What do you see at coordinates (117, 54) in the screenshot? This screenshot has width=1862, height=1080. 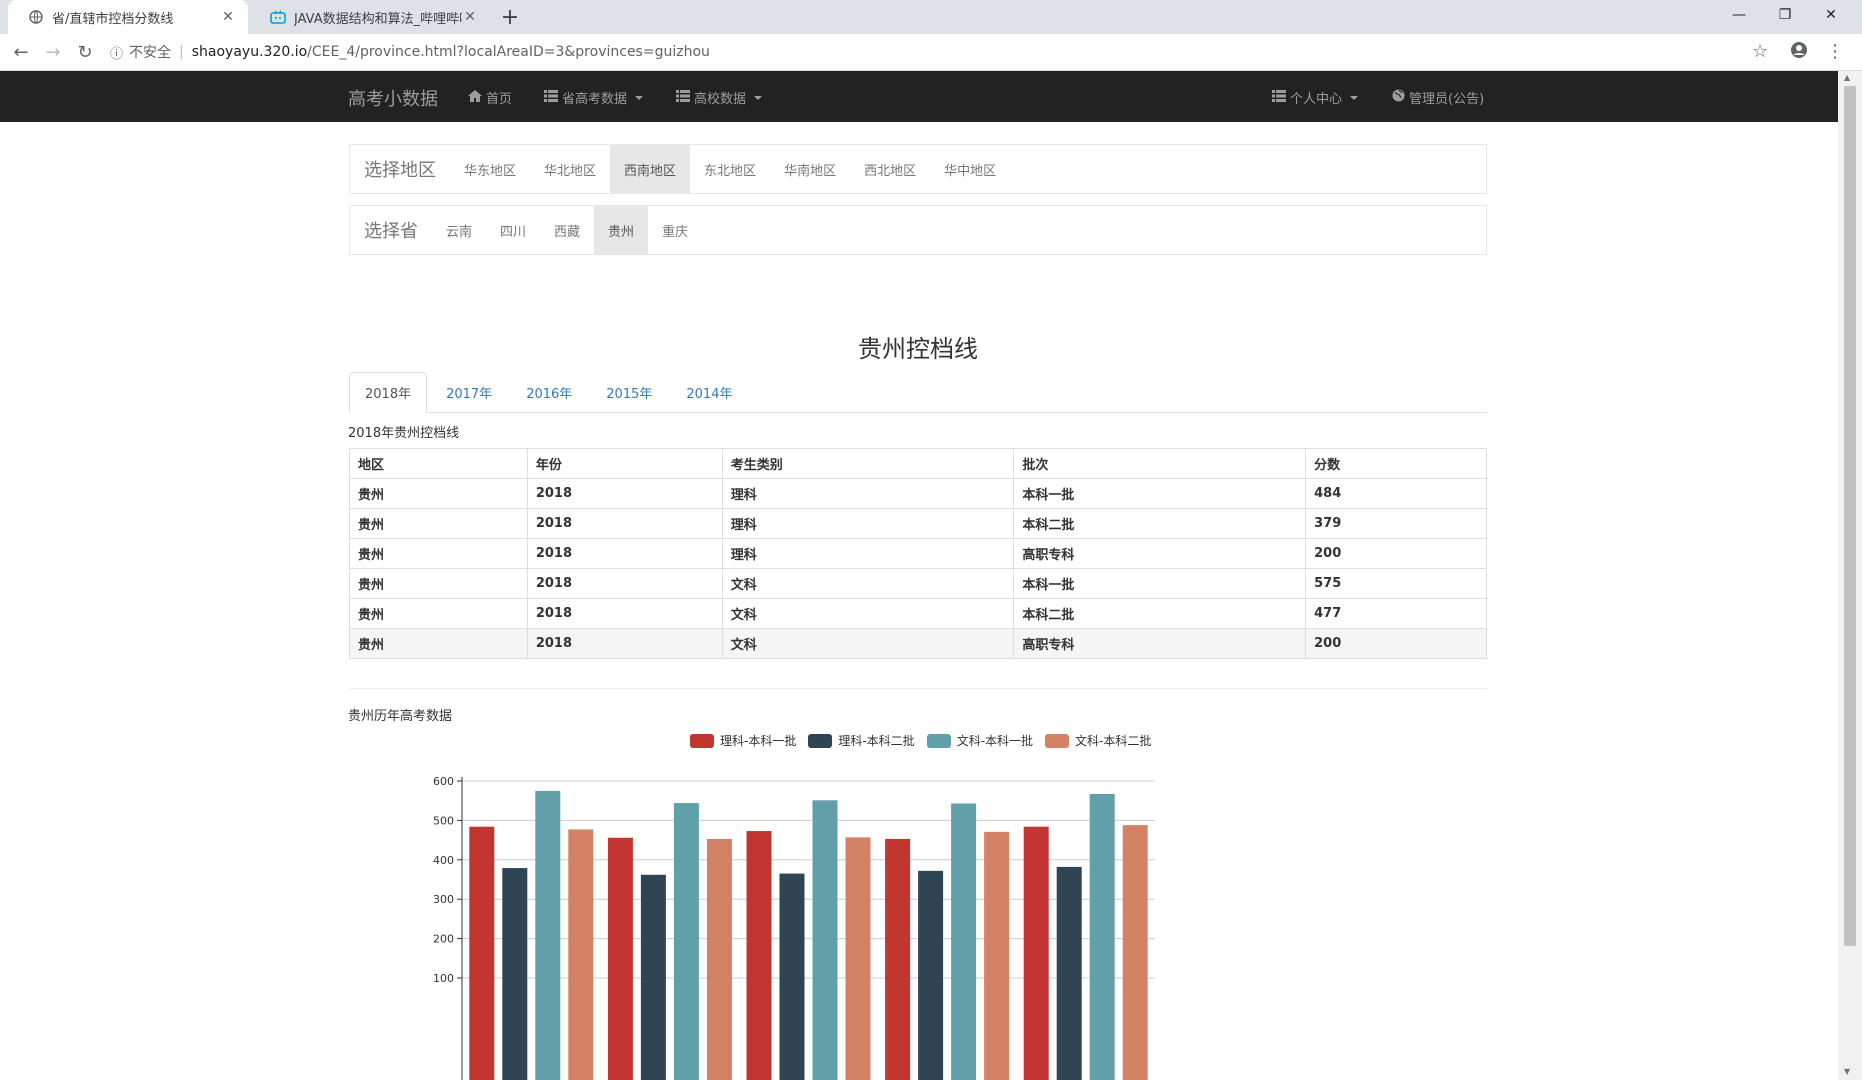 I see `info-icon: ⓘ` at bounding box center [117, 54].